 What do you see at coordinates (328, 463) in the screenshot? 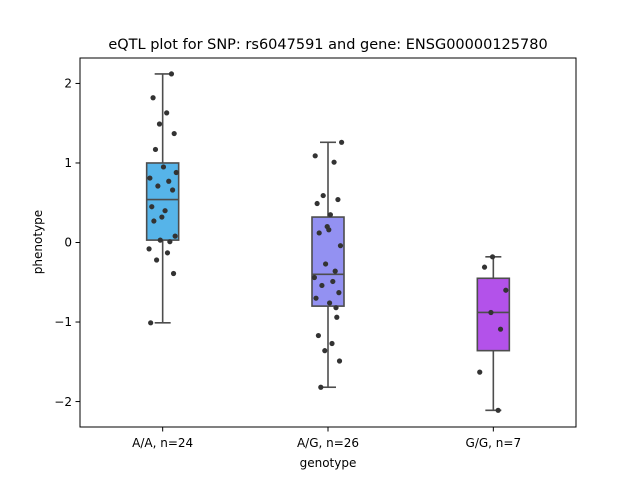
I see `x-axis-label: genotype` at bounding box center [328, 463].